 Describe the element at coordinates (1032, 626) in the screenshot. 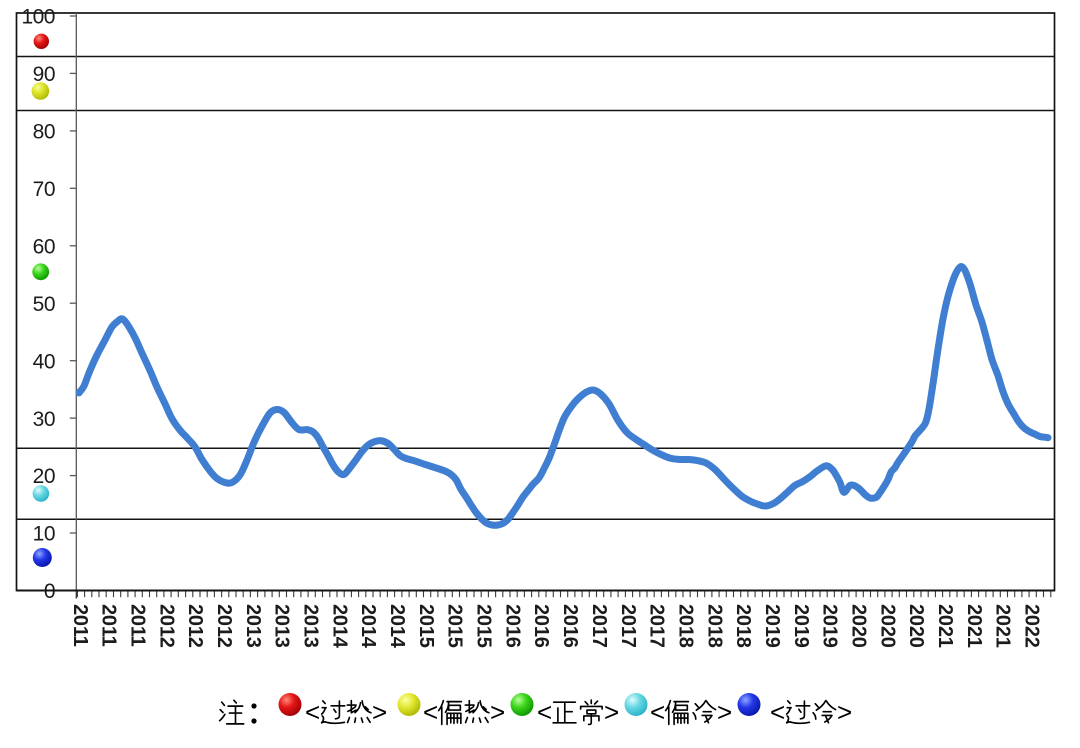

I see `svg-text: 2022` at that location.